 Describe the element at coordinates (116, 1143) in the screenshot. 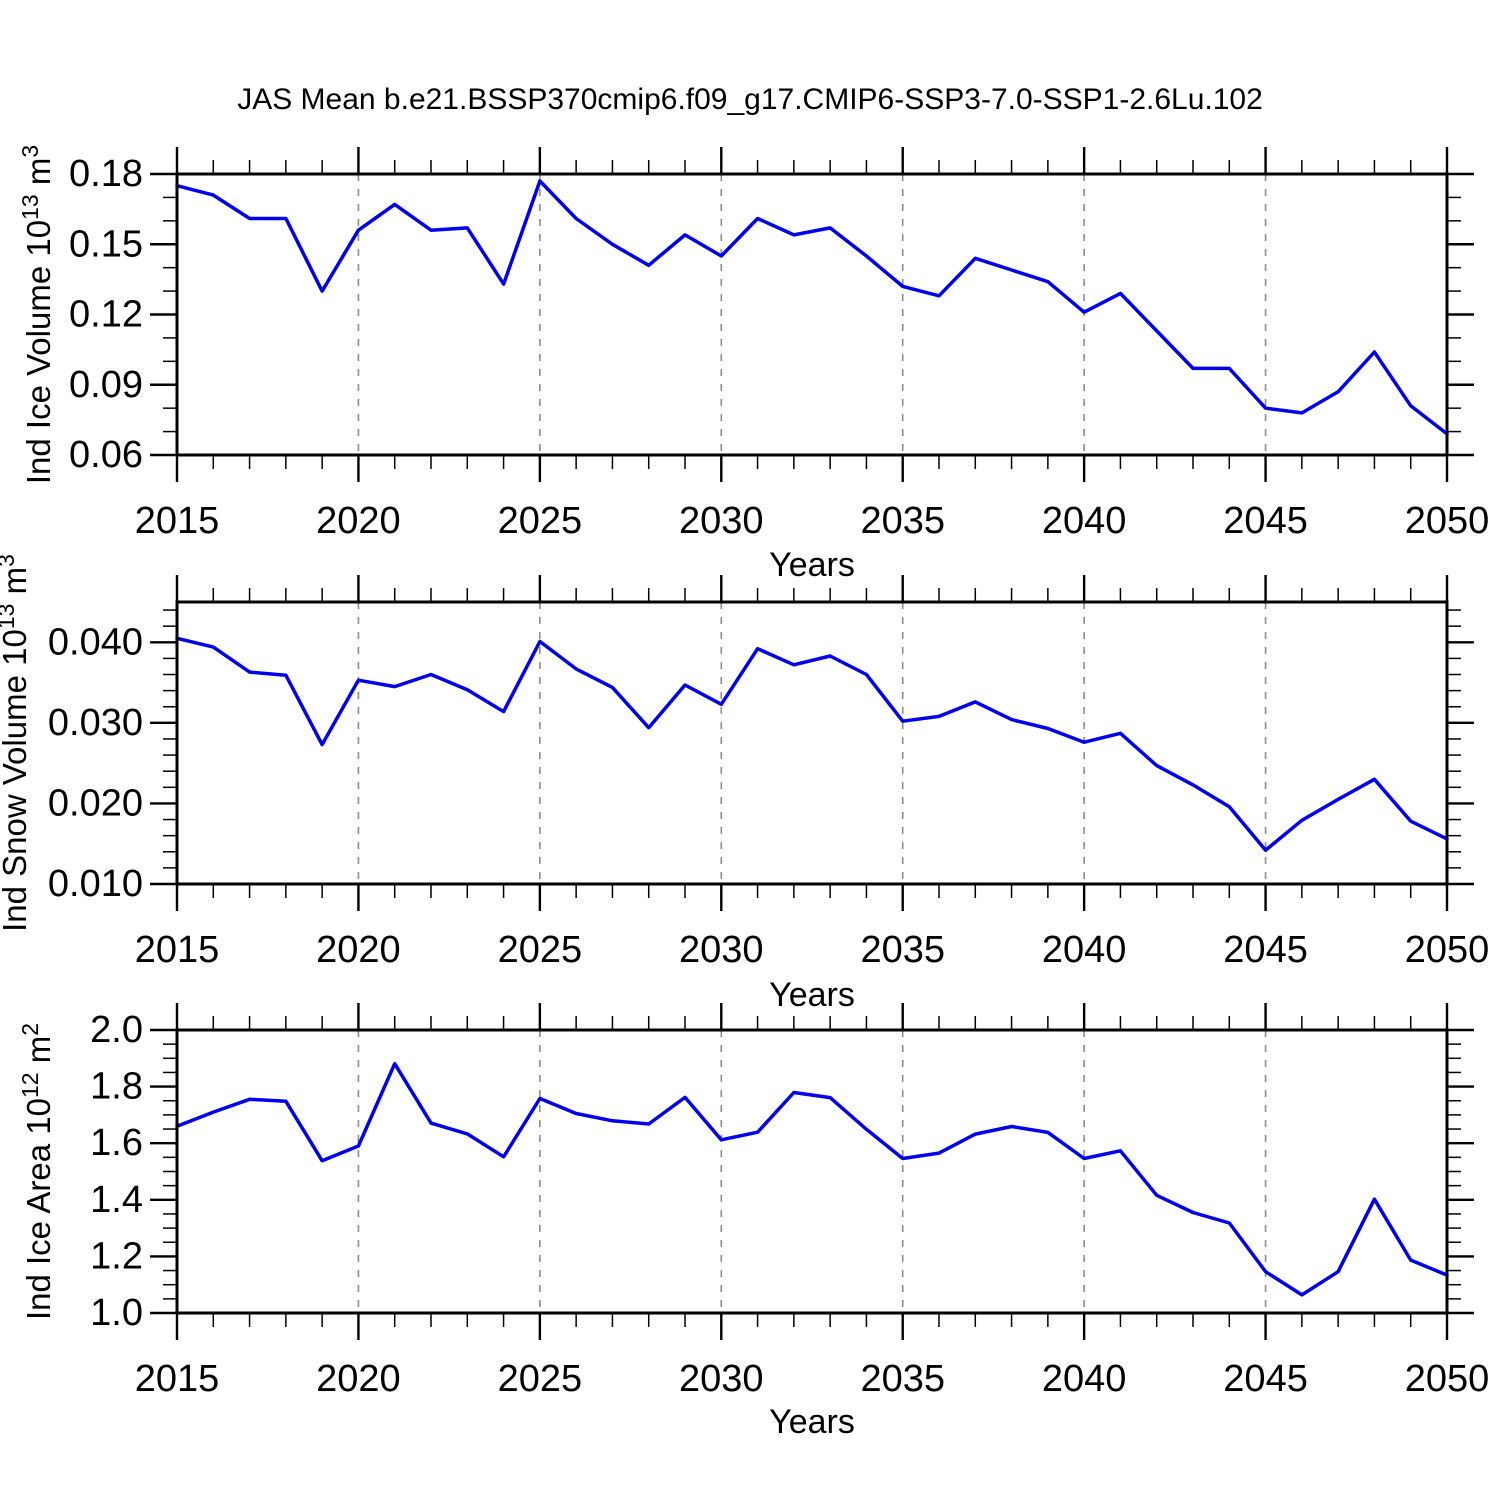

I see `ice-area-ytick-label: 1.6` at that location.